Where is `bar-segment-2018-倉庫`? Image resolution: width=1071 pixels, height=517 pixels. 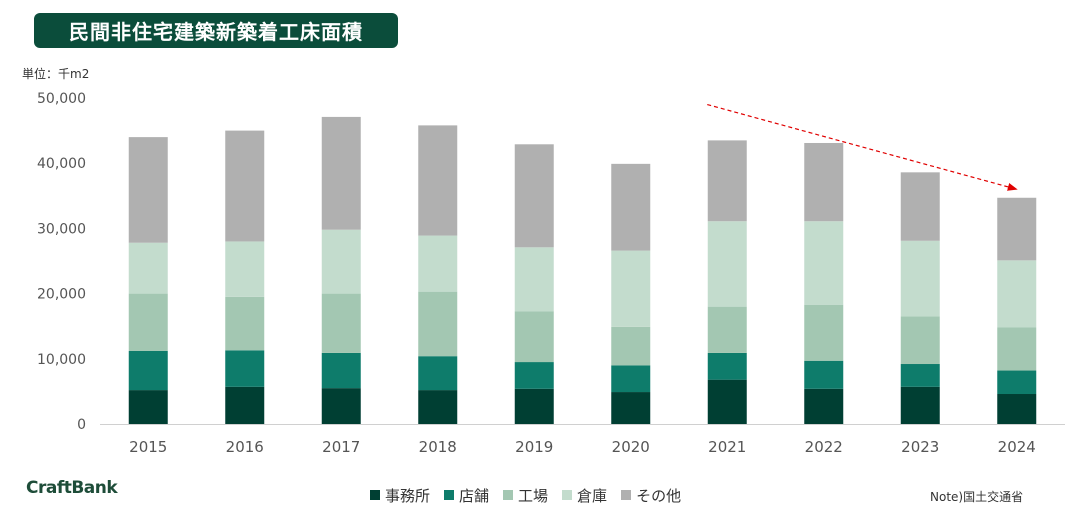
bar-segment-2018-倉庫 is located at coordinates (438, 263).